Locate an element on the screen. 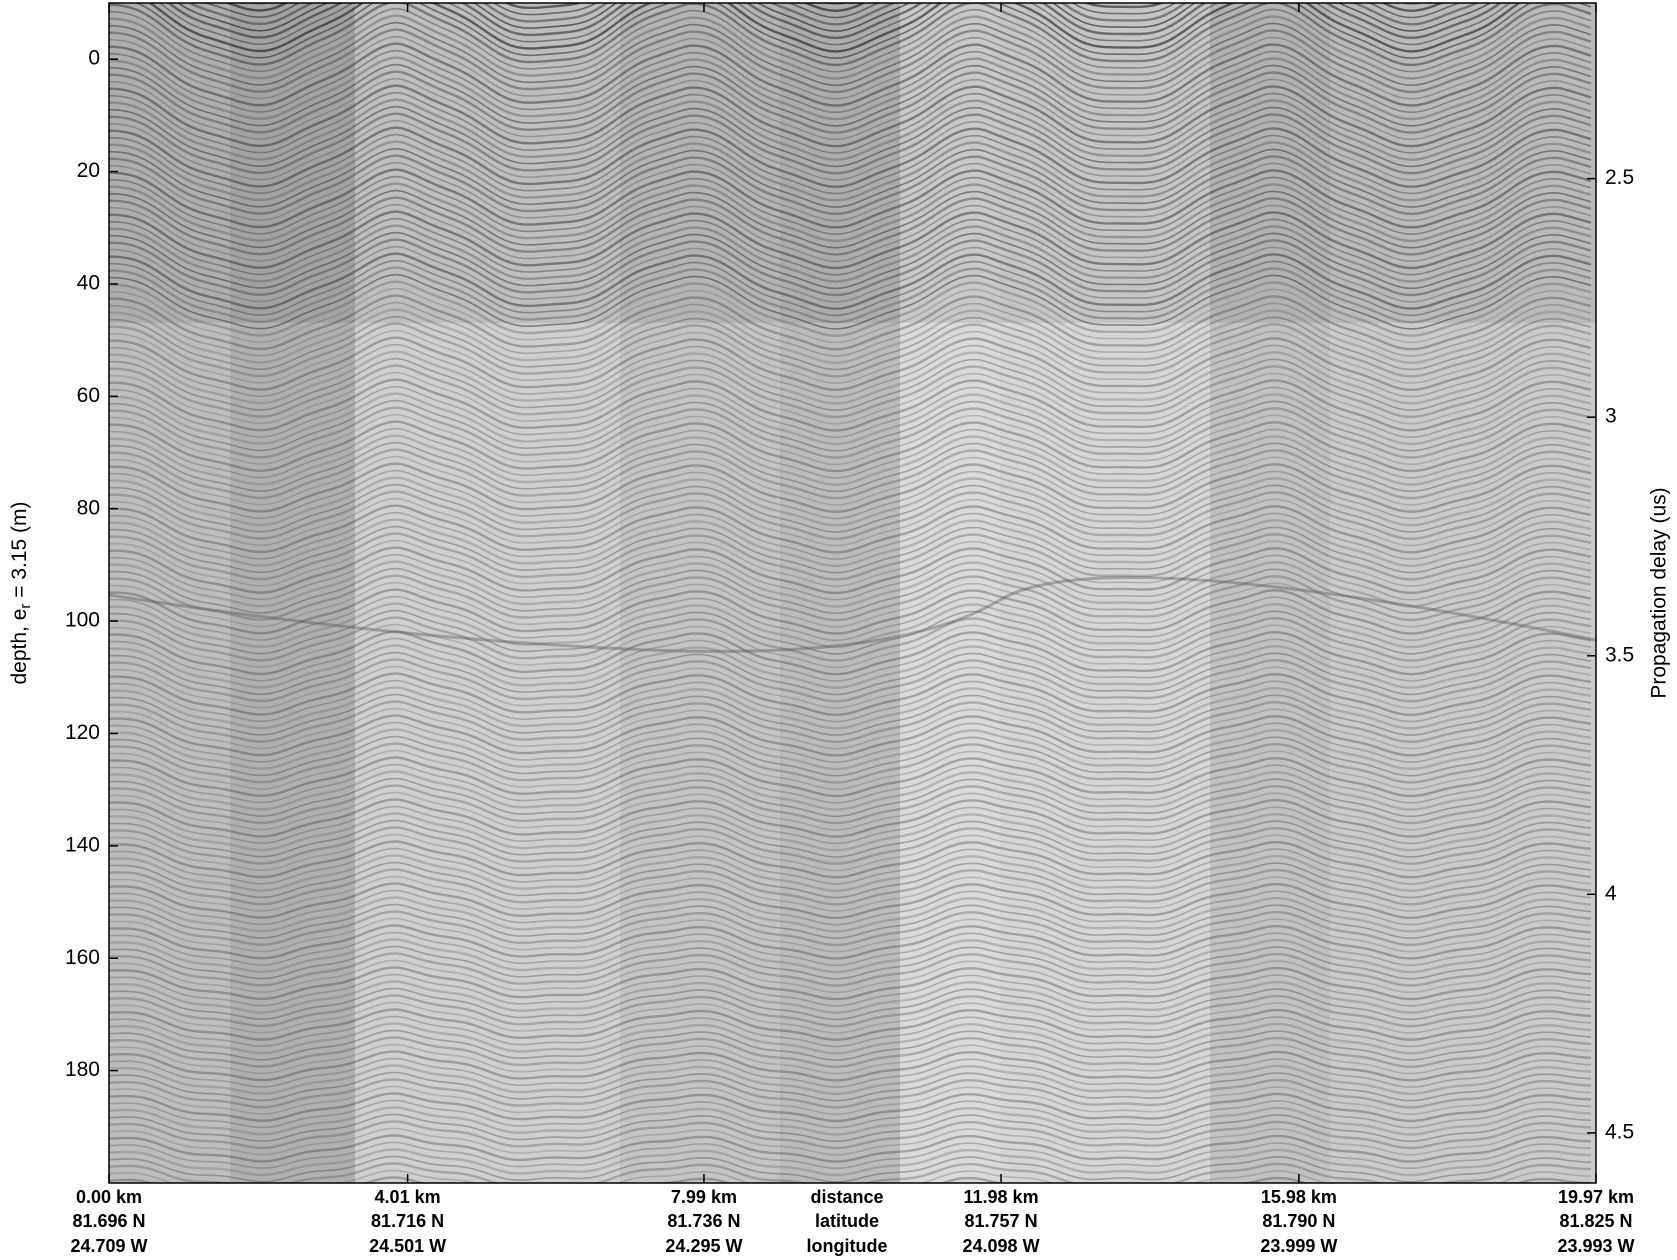 Image resolution: width=1677 pixels, height=1260 pixels. x-tick-longitude: 24.098 W is located at coordinates (1001, 1246).